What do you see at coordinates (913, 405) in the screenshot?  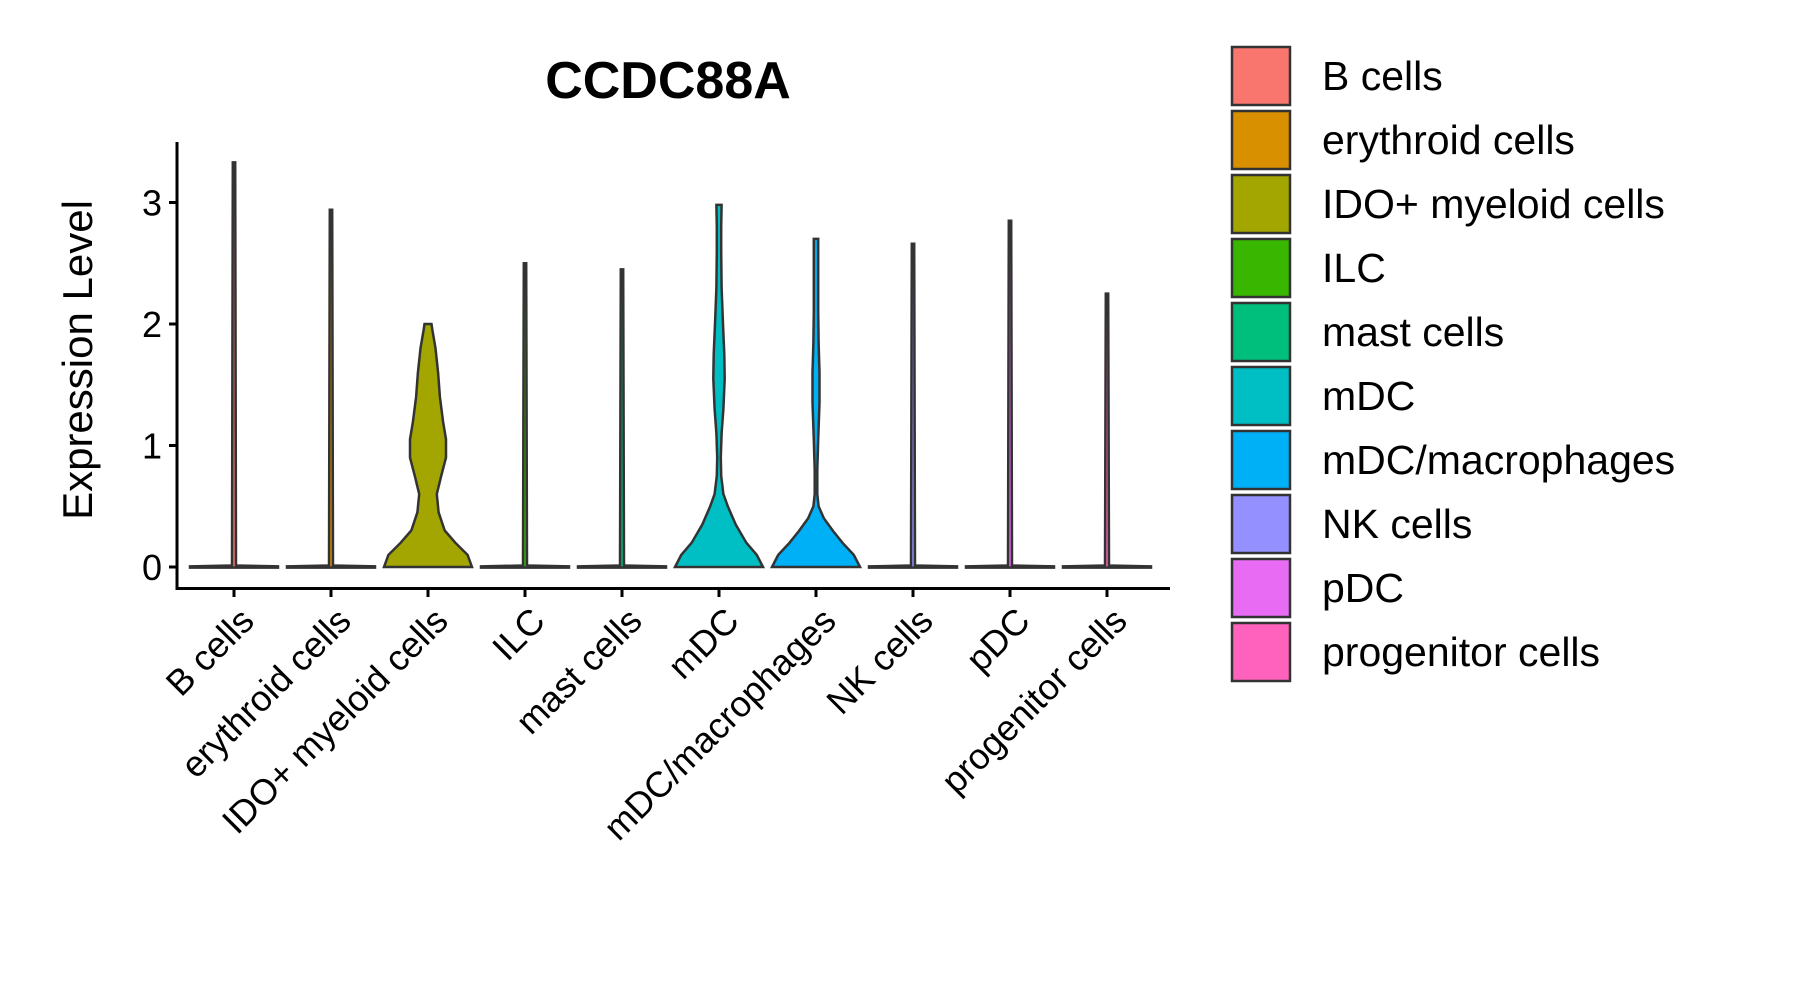 I see `violin-nk-cells` at bounding box center [913, 405].